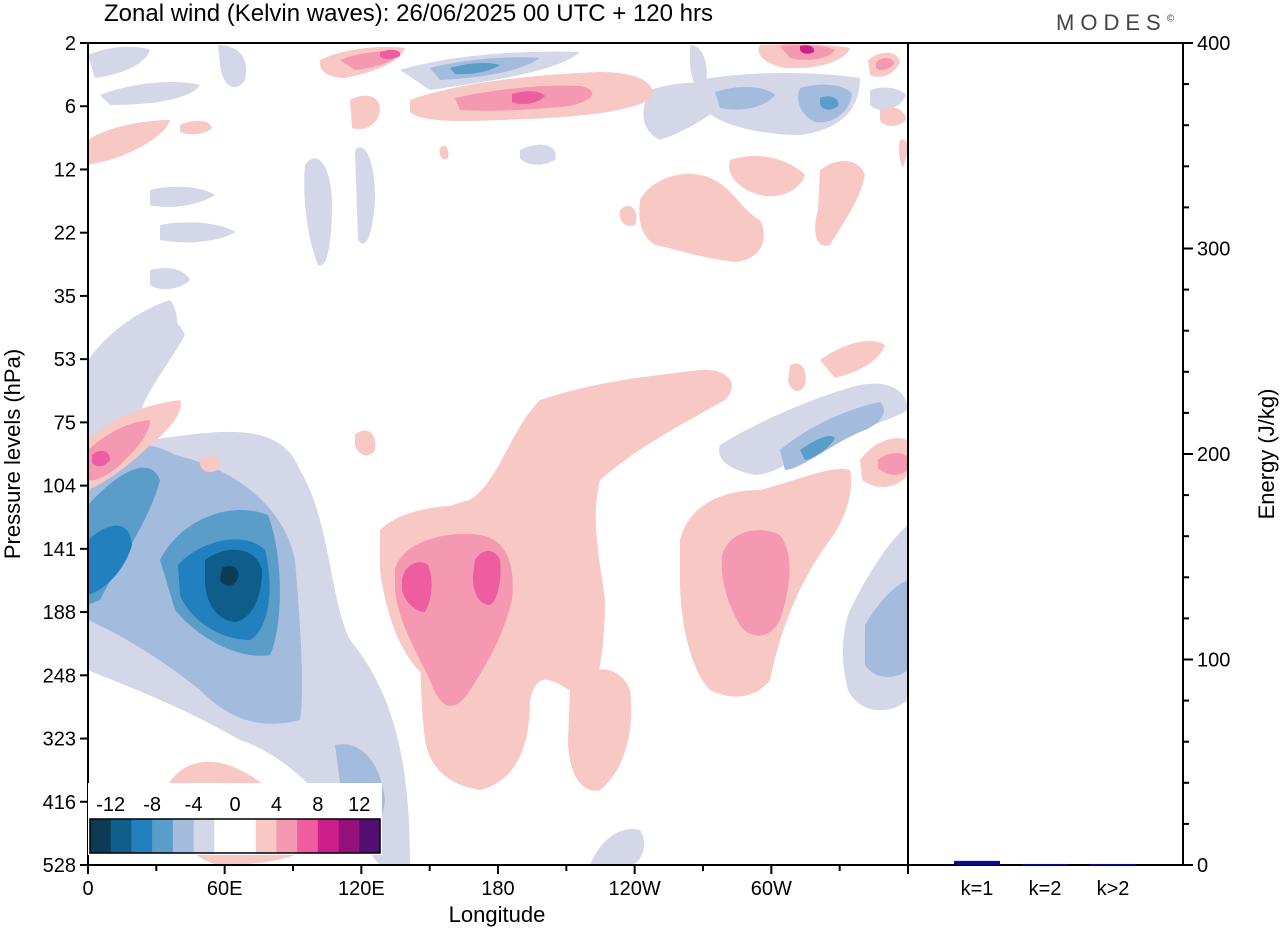 The image size is (1280, 930). I want to click on y-tick-label: 323, so click(59, 740).